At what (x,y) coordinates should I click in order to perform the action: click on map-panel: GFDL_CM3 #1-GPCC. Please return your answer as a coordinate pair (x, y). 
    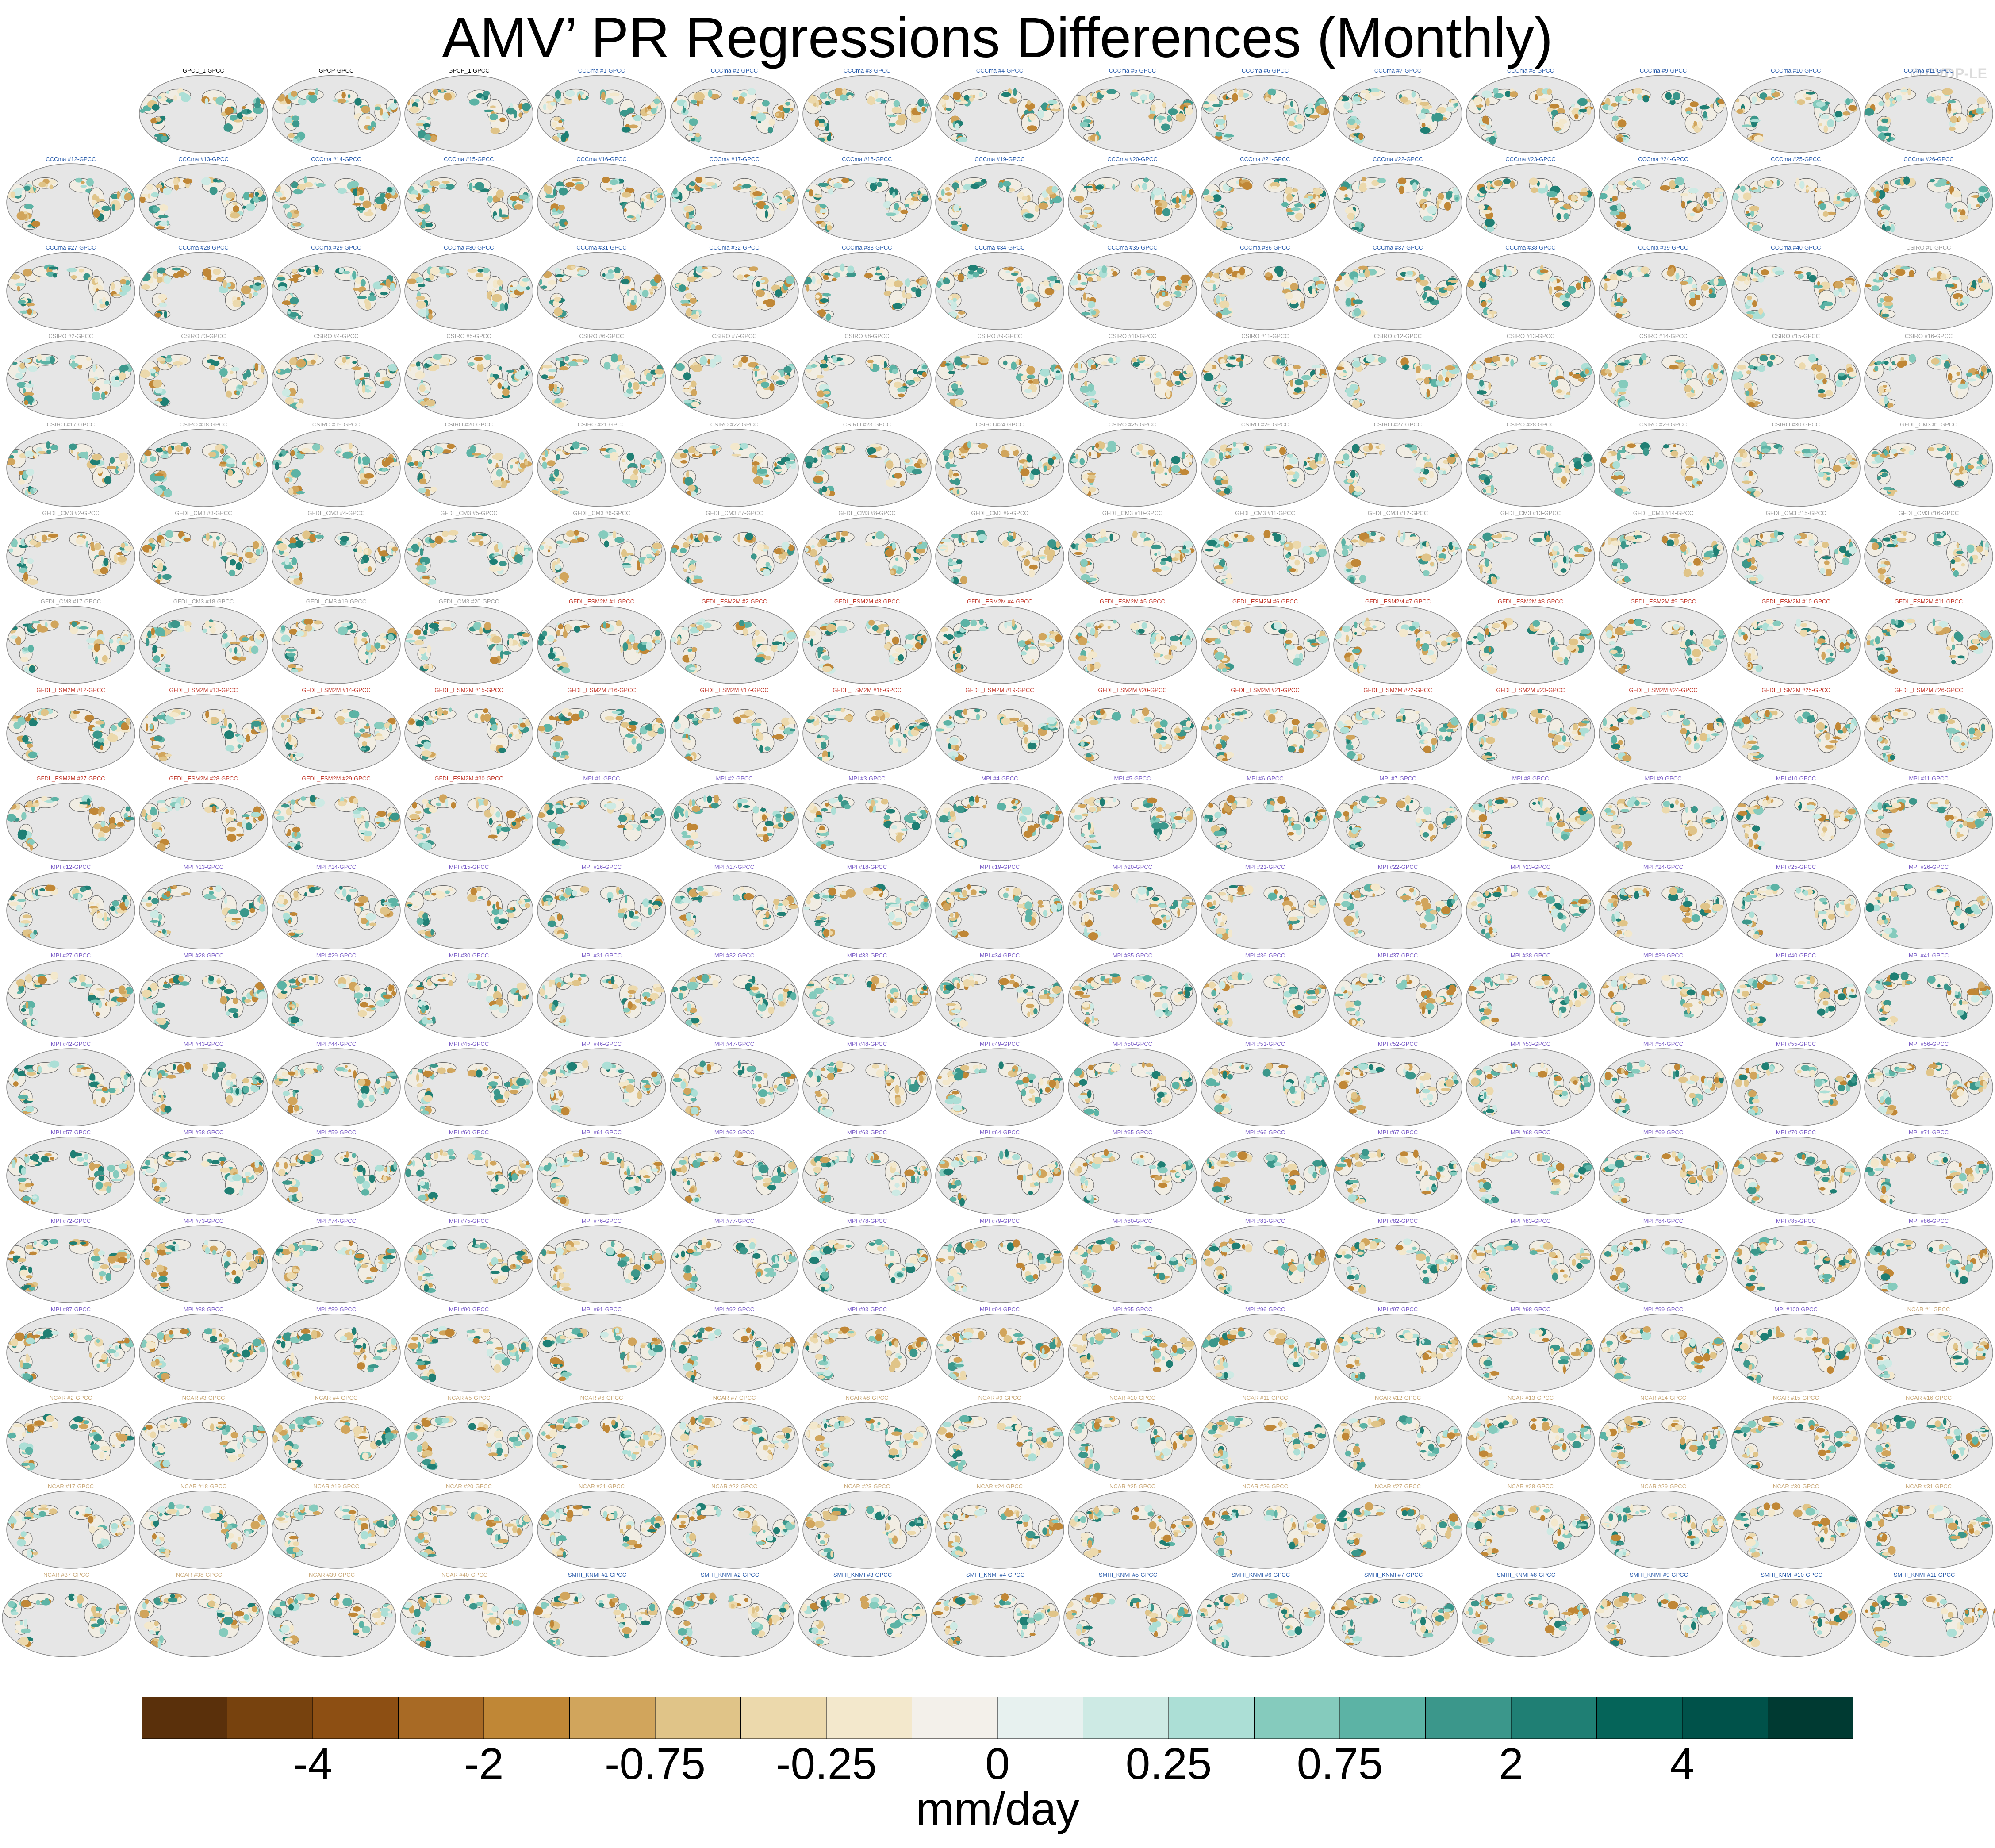
    Looking at the image, I should click on (1928, 464).